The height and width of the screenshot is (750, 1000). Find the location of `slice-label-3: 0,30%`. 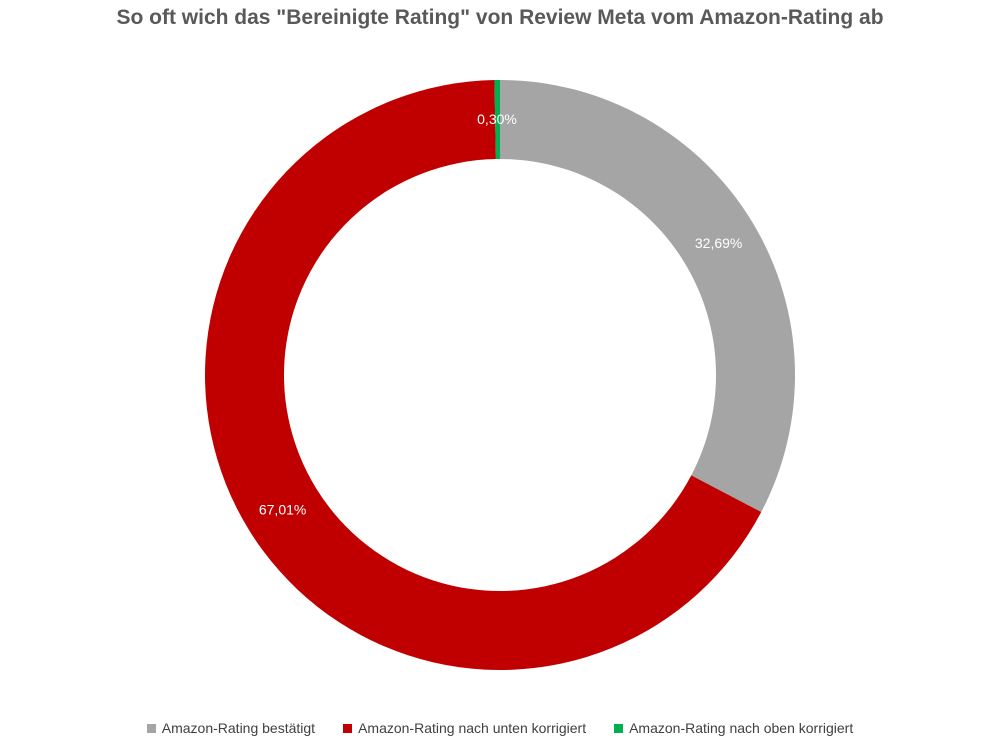

slice-label-3: 0,30% is located at coordinates (497, 119).